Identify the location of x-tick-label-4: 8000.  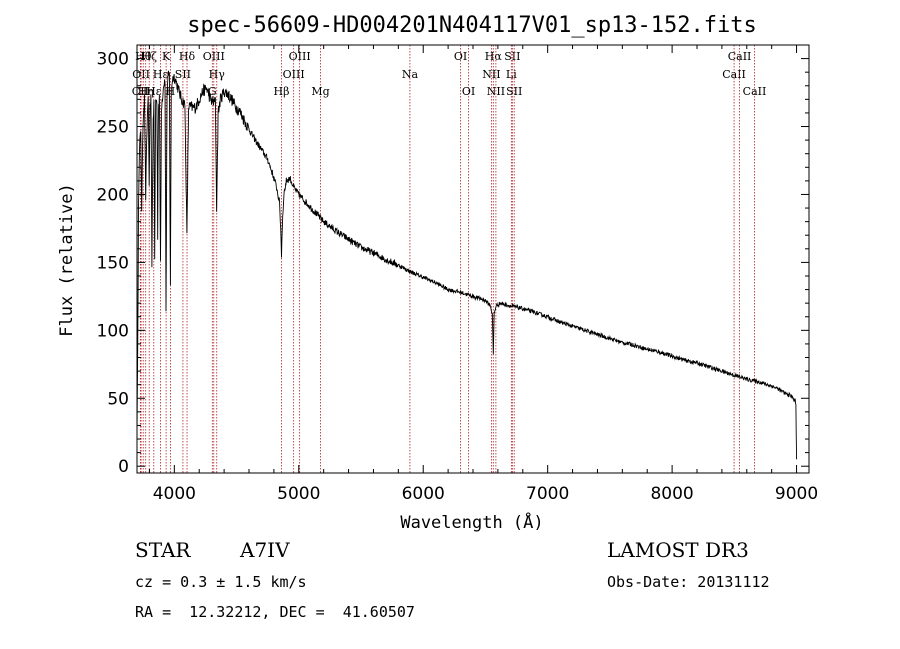
(671, 494).